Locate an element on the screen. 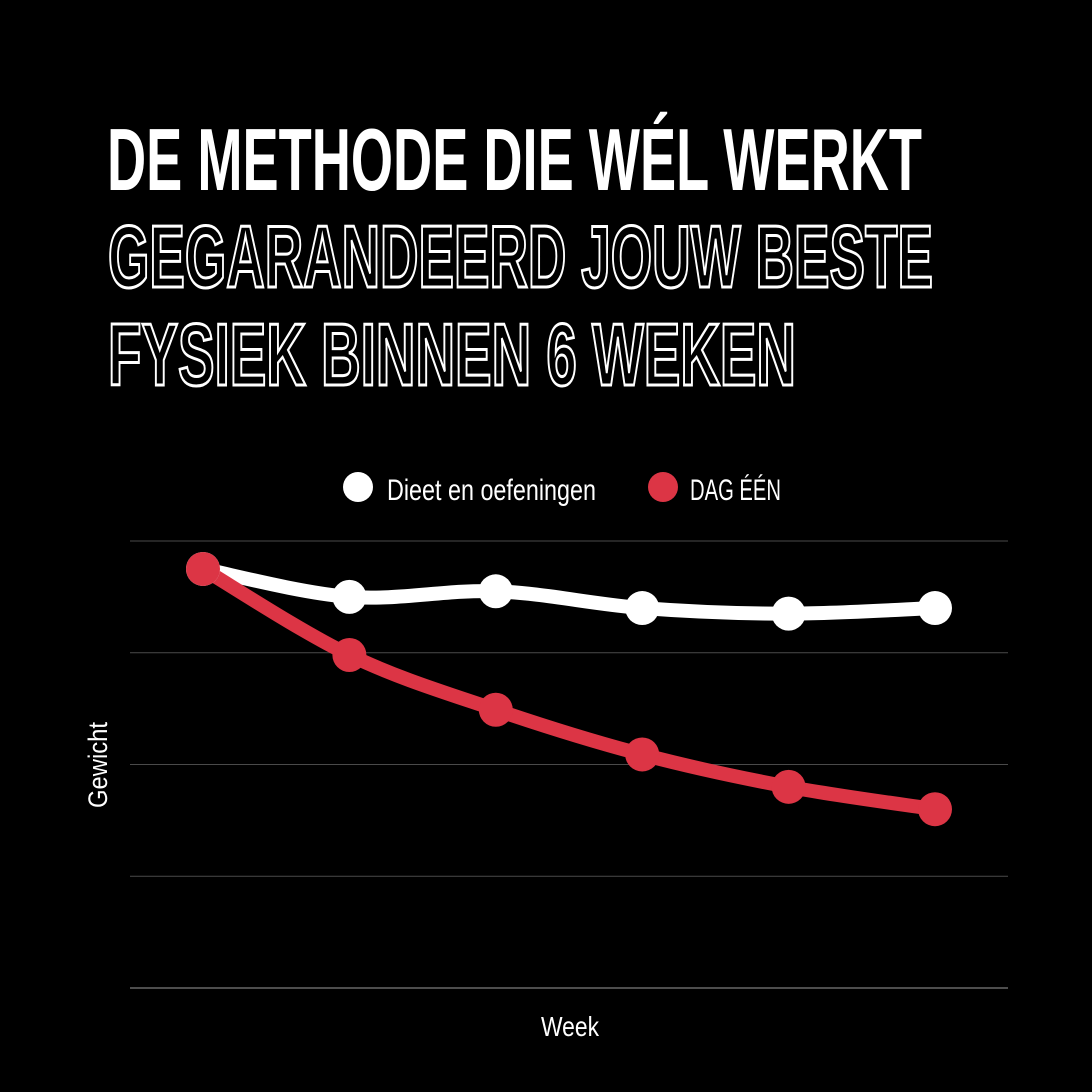  legend: Dieet en oefeningen DAG ÉÉN is located at coordinates (562, 489).